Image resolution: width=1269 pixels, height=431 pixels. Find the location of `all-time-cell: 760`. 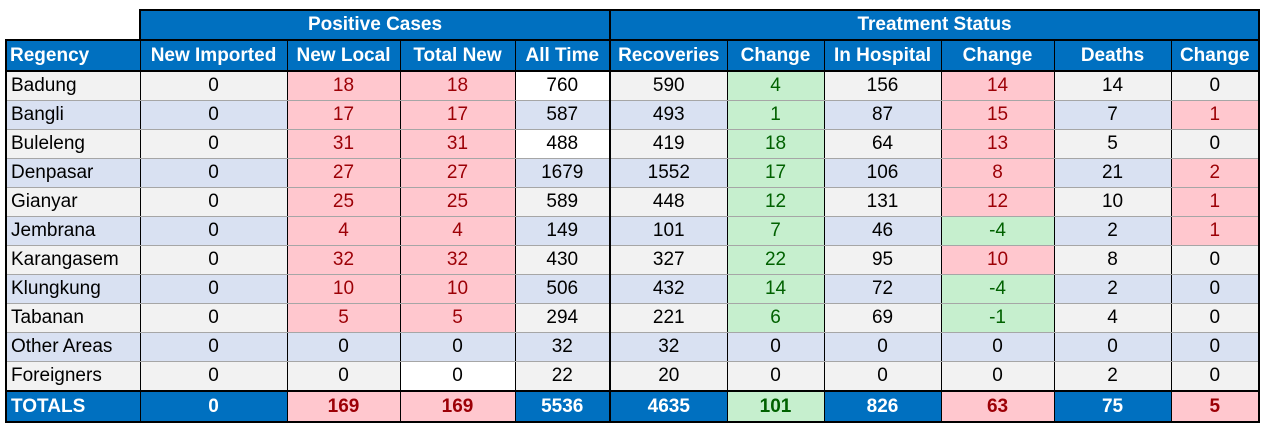

all-time-cell: 760 is located at coordinates (562, 85).